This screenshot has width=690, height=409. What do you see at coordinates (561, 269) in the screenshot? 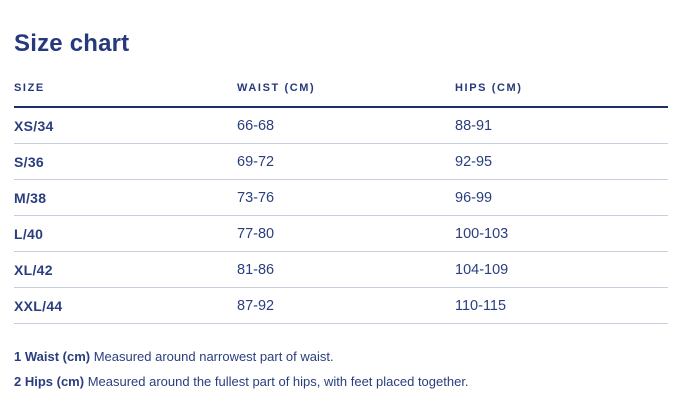
I see `hips-cell: 104-109` at bounding box center [561, 269].